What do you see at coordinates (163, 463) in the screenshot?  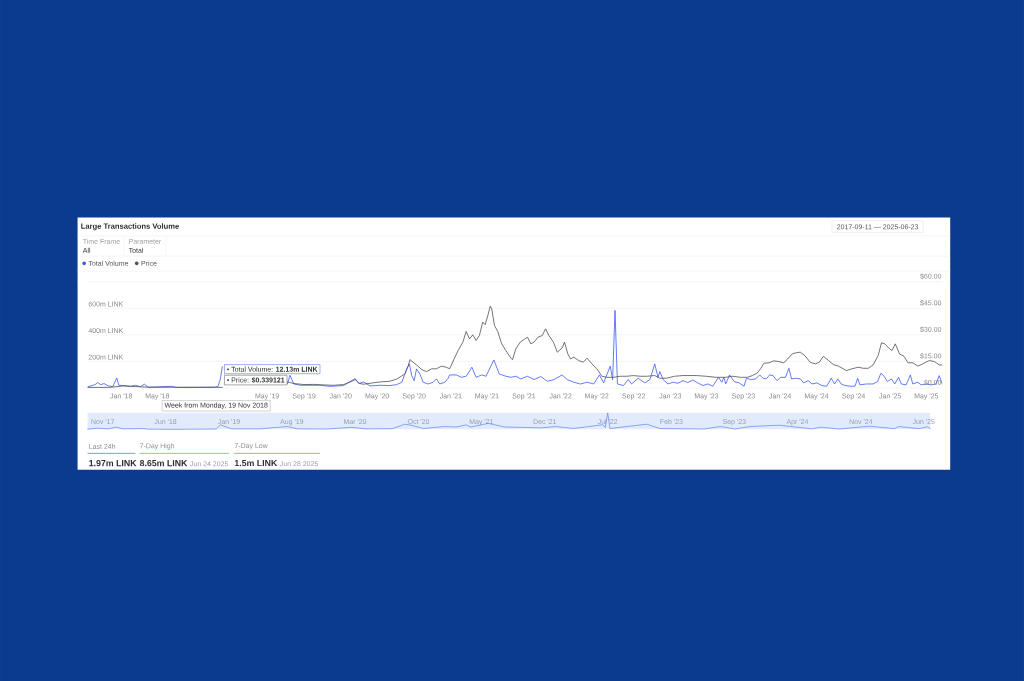 I see `text: 8.65m LINK` at bounding box center [163, 463].